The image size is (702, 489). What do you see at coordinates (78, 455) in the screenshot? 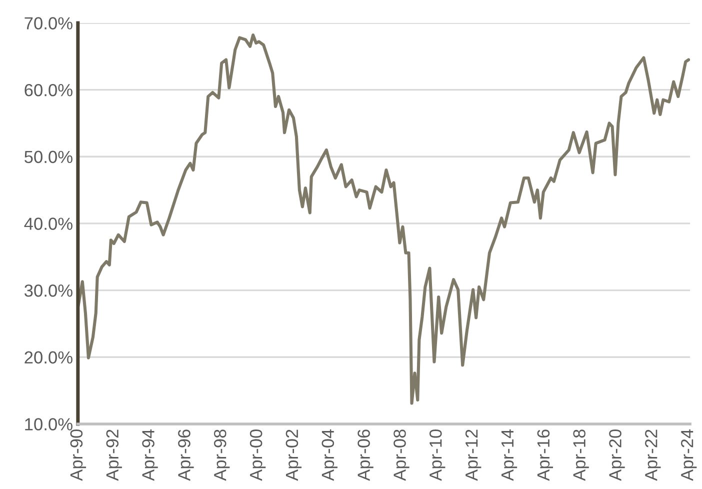
I see `x-tick-label: Apr-90` at bounding box center [78, 455].